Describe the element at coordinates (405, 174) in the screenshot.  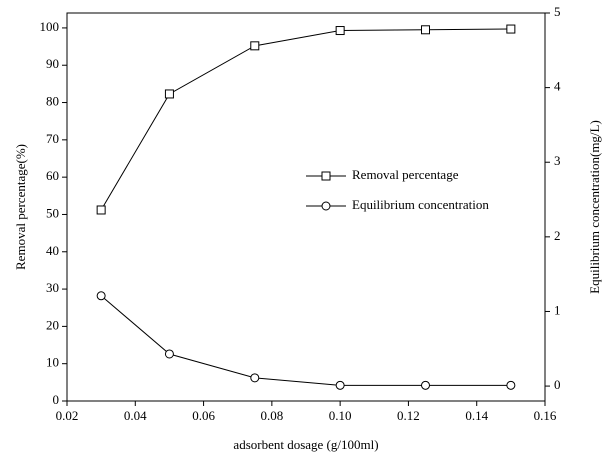
I see `legend-label: Removal percentage` at that location.